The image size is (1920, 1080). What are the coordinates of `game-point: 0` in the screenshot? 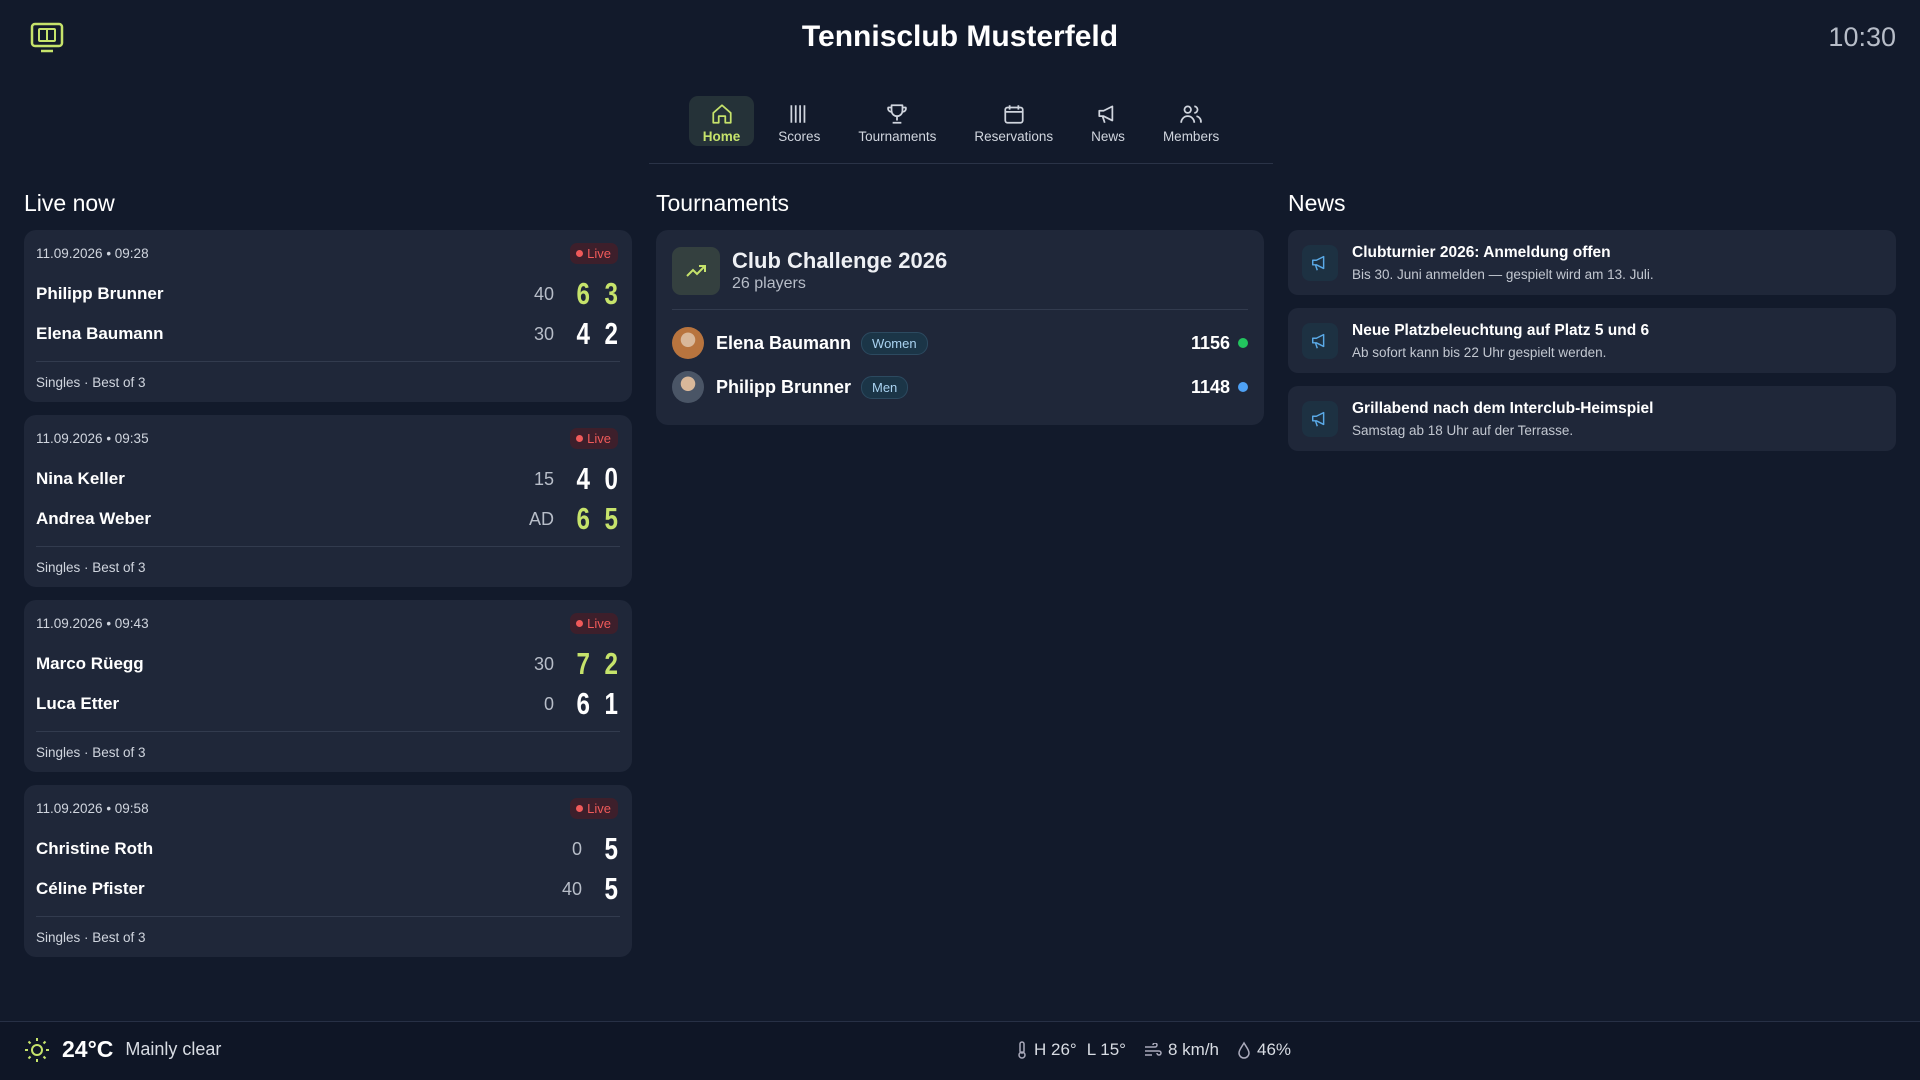 It's located at (576, 848).